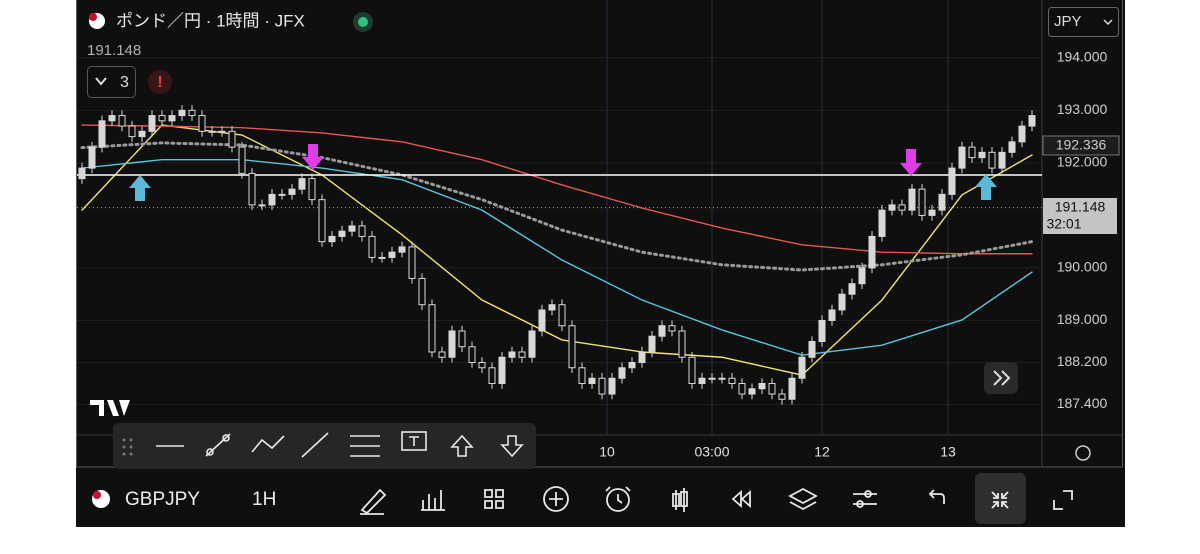 Image resolution: width=1200 pixels, height=554 pixels. I want to click on fullscreen-icon, so click(1063, 500).